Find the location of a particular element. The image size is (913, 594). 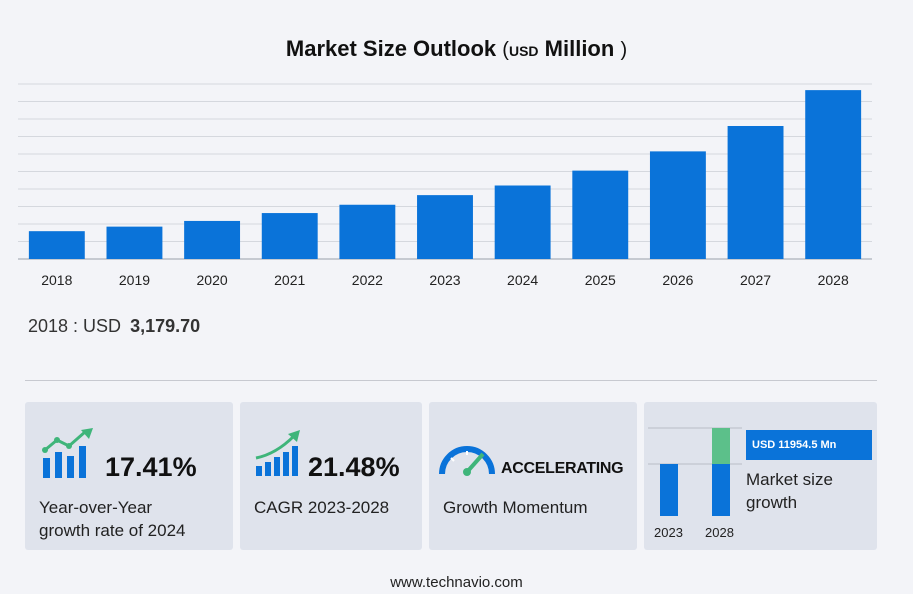

x-tick-label-2026: 2026 is located at coordinates (677, 280).